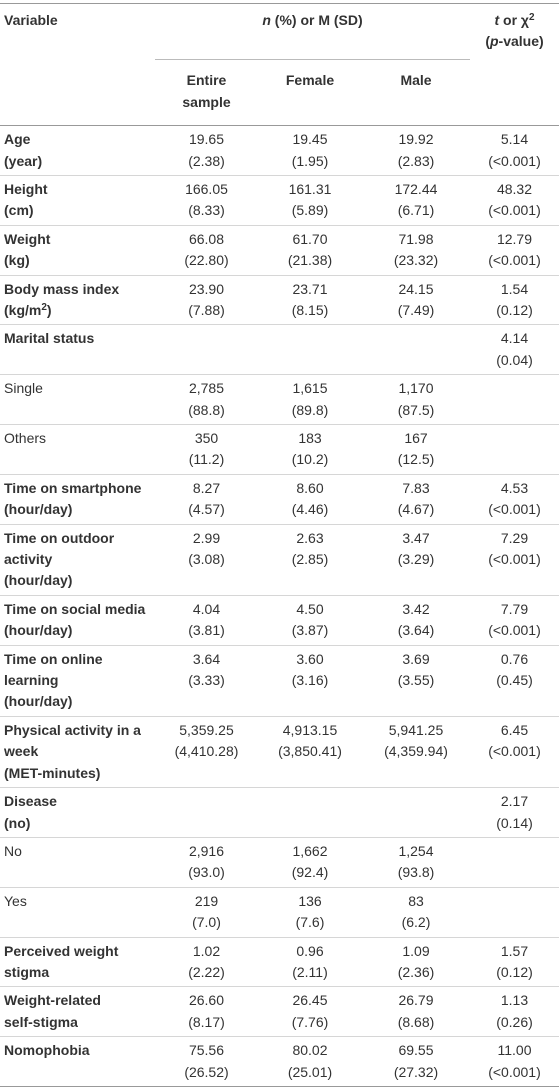  Describe the element at coordinates (514, 658) in the screenshot. I see `cell-line: 0.76` at that location.